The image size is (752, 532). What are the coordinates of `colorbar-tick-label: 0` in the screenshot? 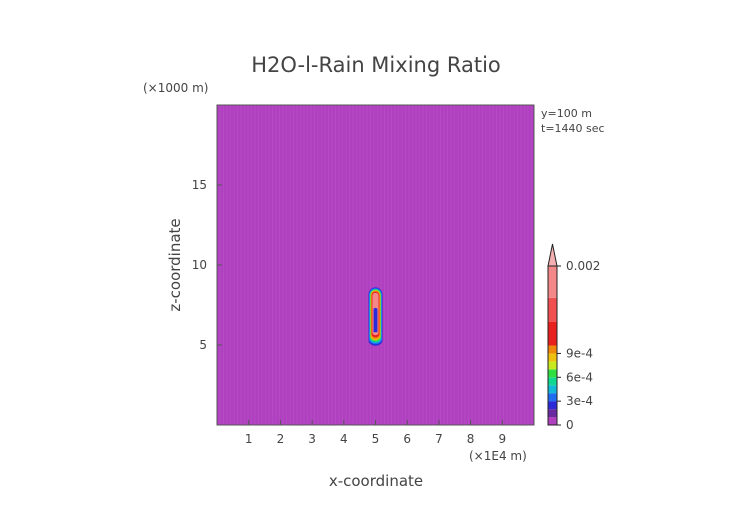 It's located at (570, 425).